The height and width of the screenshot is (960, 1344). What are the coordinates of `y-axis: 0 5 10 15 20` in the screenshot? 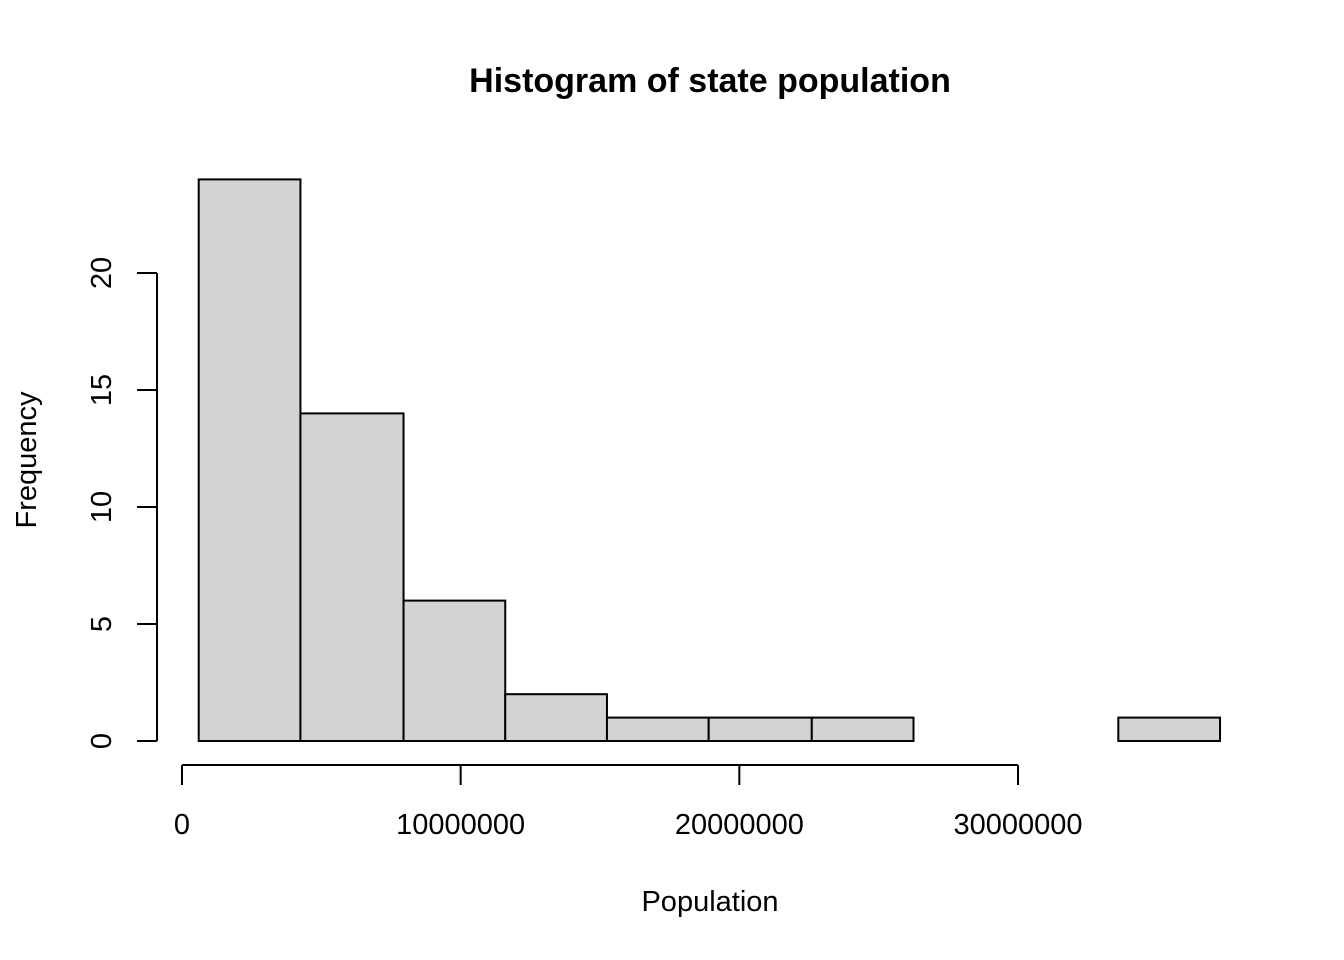 It's located at (122, 503).